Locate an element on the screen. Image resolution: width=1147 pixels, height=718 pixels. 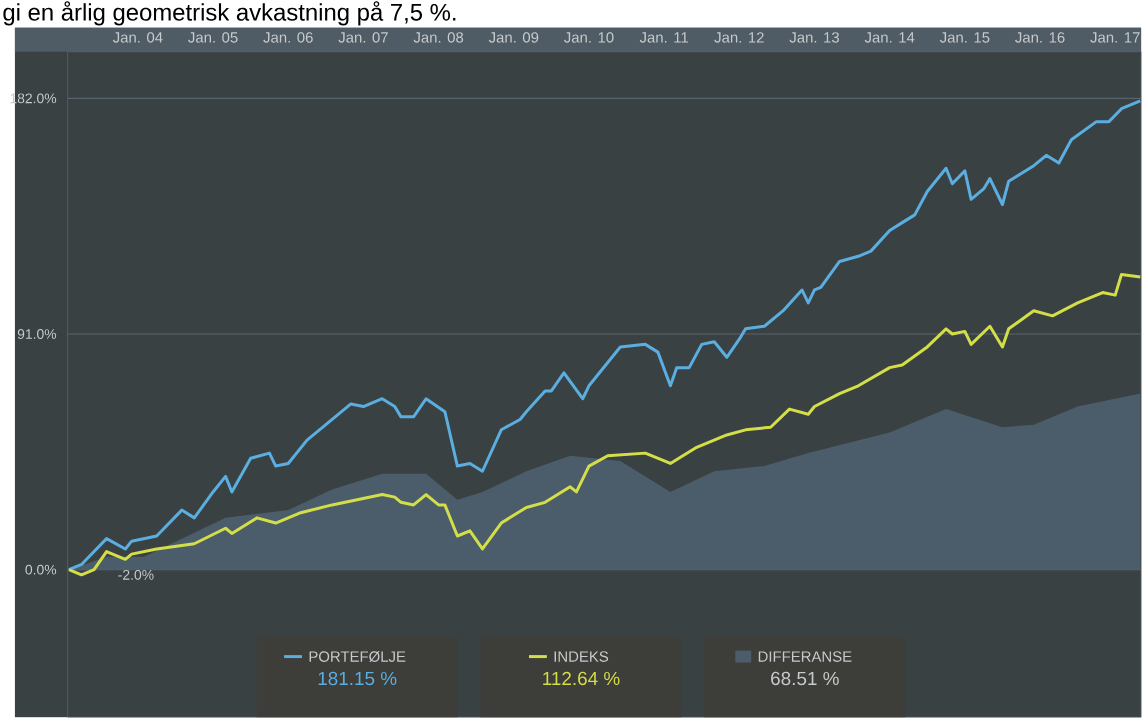
x-tick-label: Jan. 09 is located at coordinates (513, 37).